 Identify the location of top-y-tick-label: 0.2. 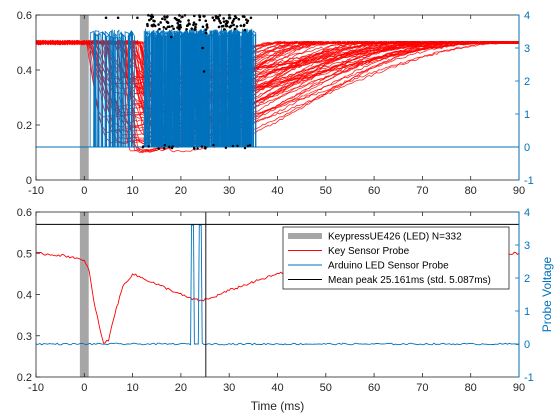
(24, 126).